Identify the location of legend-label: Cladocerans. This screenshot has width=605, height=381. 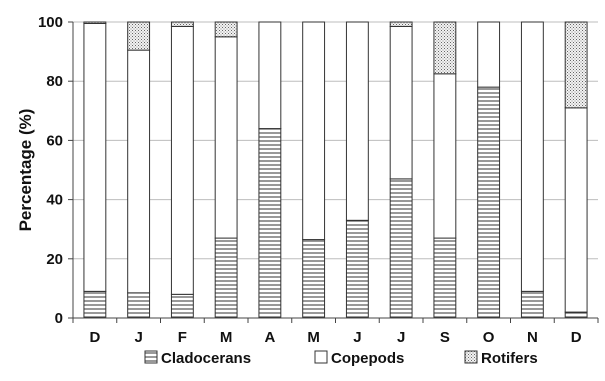
(206, 358).